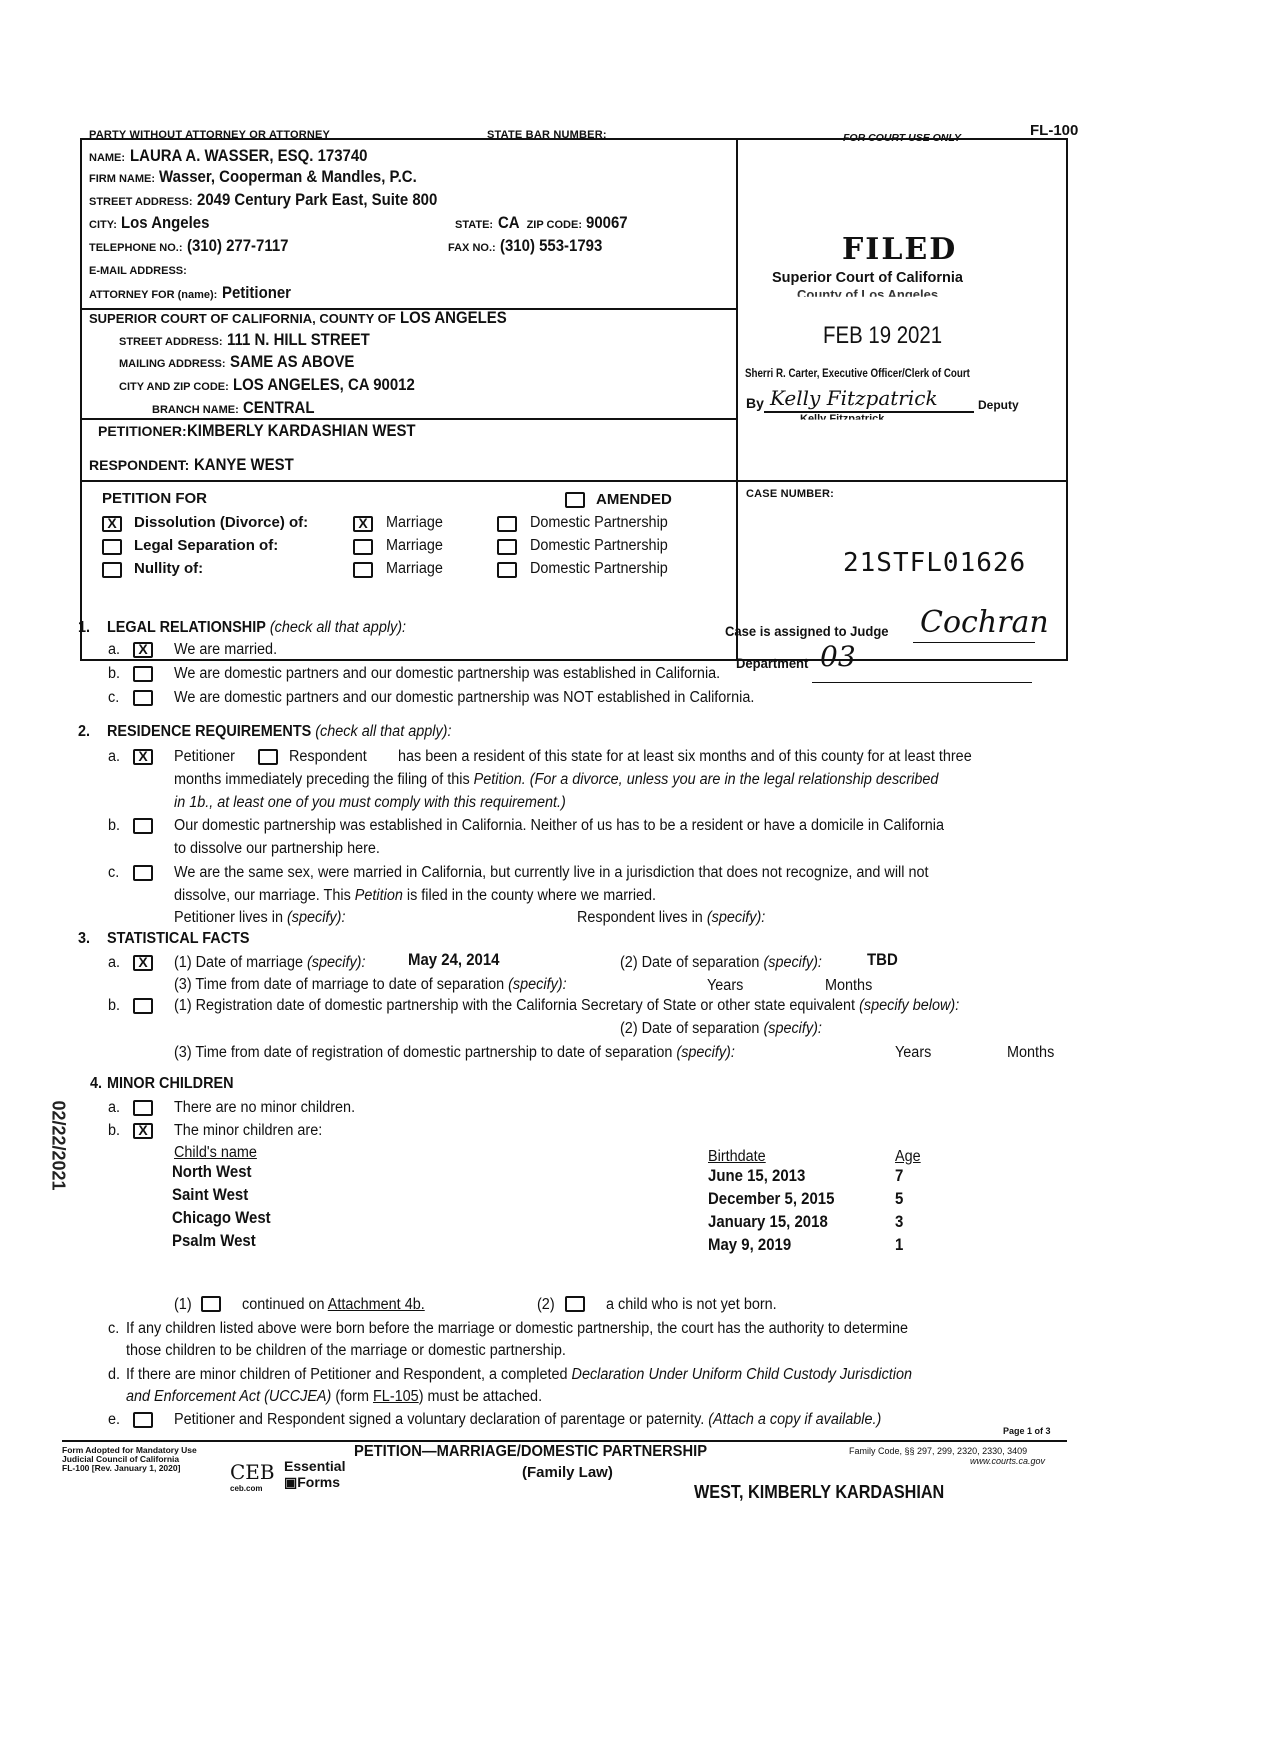  What do you see at coordinates (922, 682) in the screenshot?
I see `dept-line` at bounding box center [922, 682].